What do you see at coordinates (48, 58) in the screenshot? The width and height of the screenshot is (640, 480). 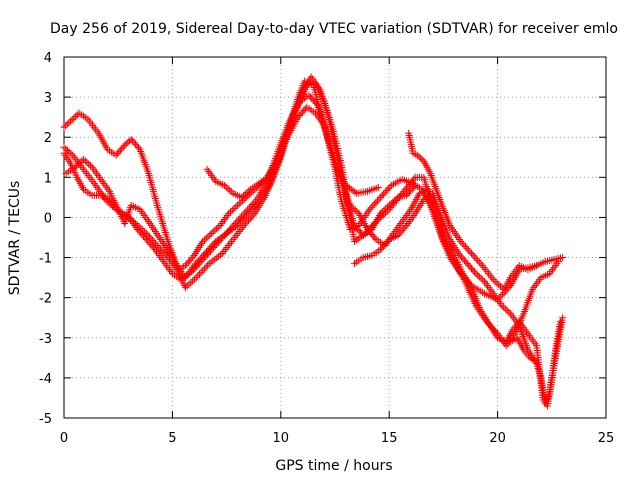 I see `y-tick-label: 4` at bounding box center [48, 58].